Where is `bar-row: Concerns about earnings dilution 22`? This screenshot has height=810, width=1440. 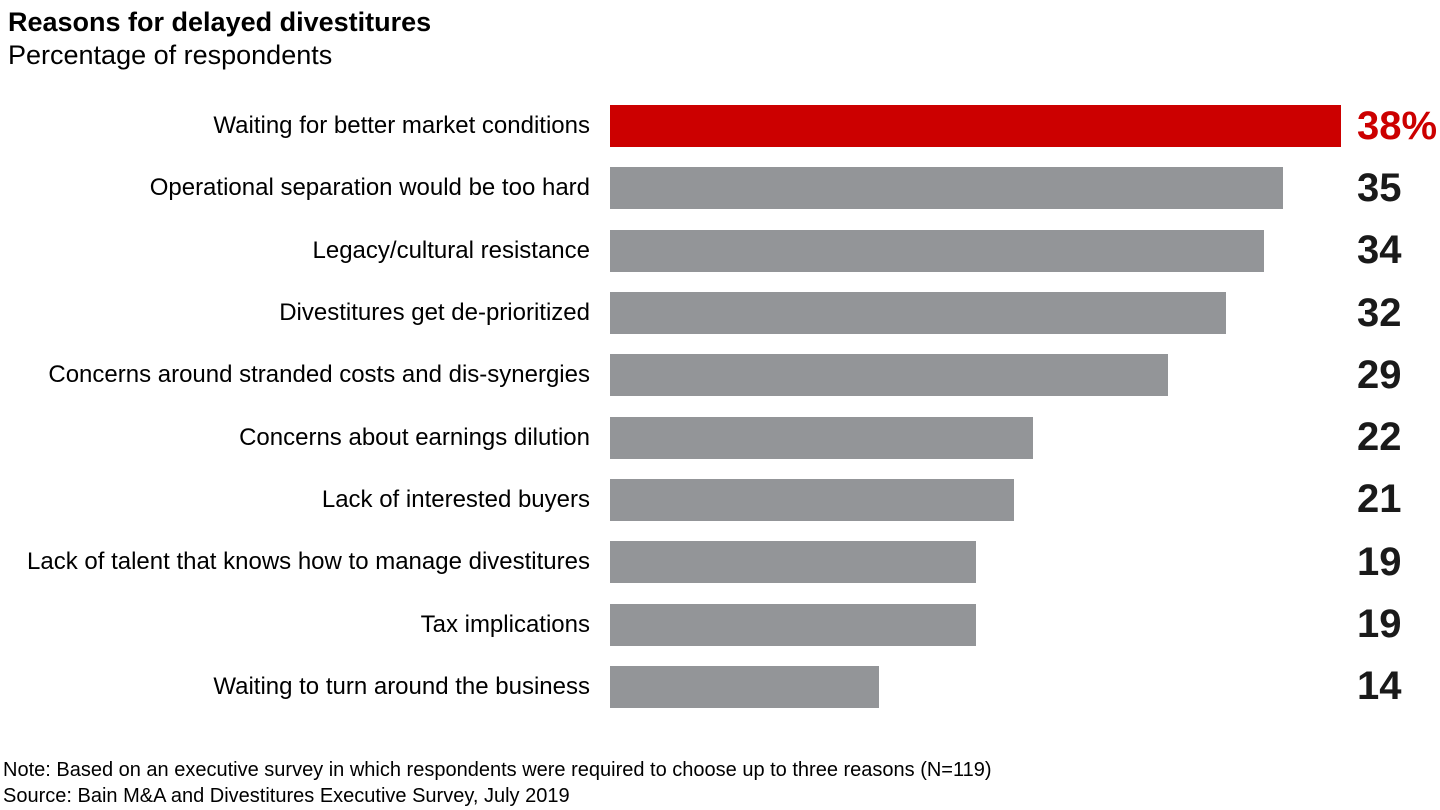 bar-row: Concerns about earnings dilution 22 is located at coordinates (720, 437).